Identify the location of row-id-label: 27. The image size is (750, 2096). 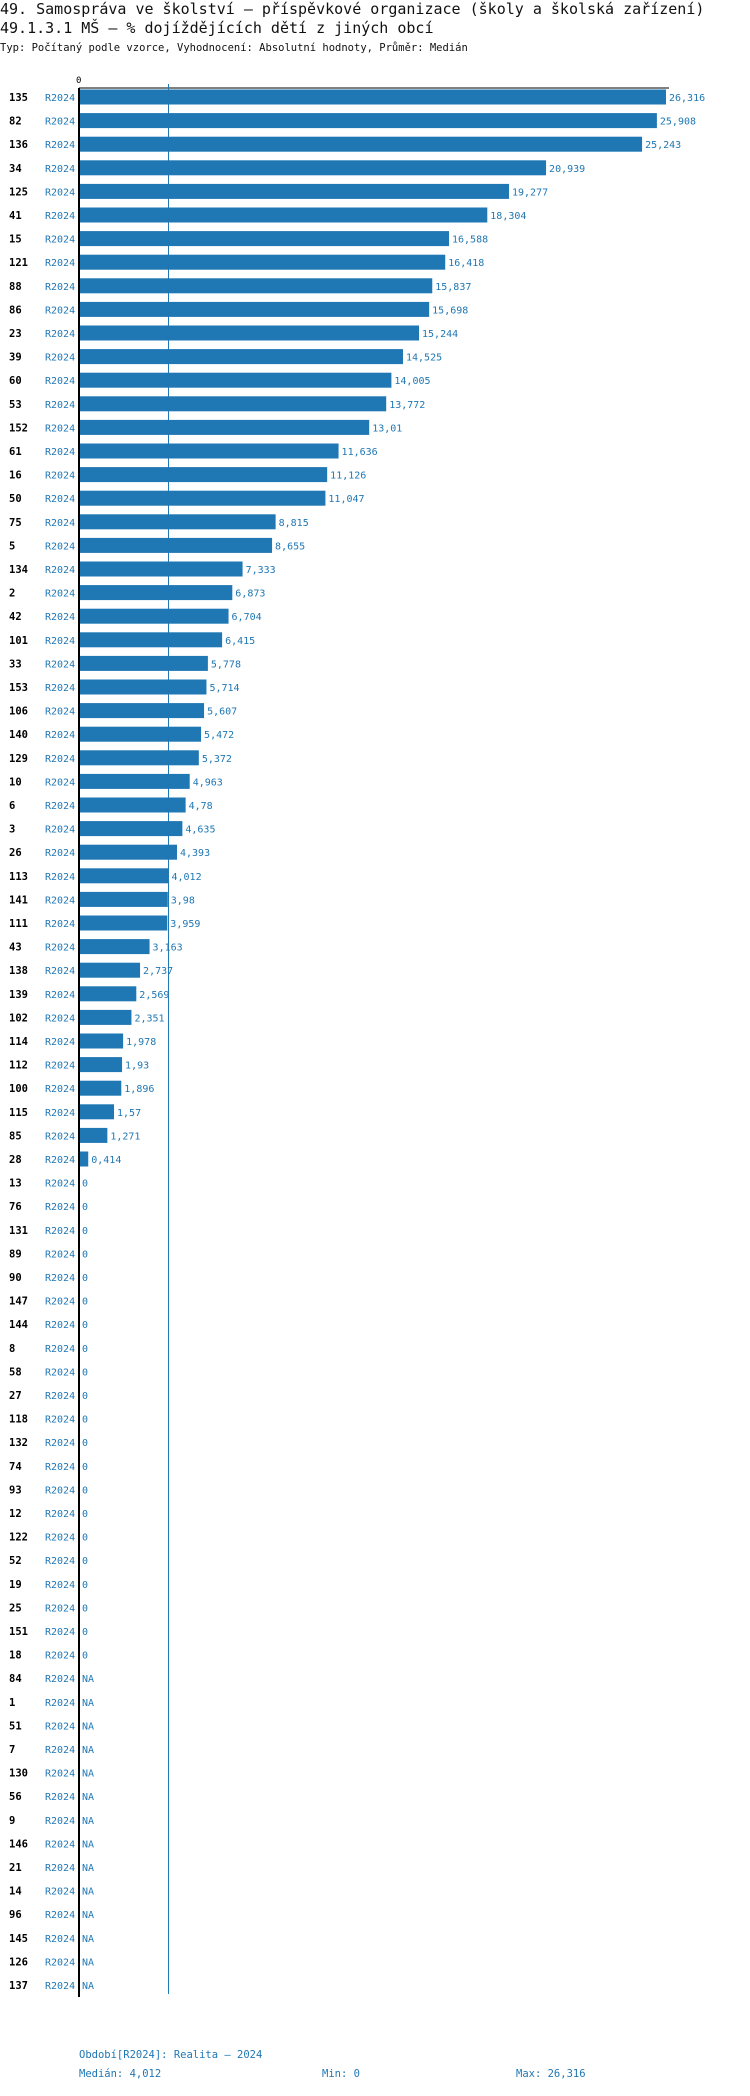
(15, 1396).